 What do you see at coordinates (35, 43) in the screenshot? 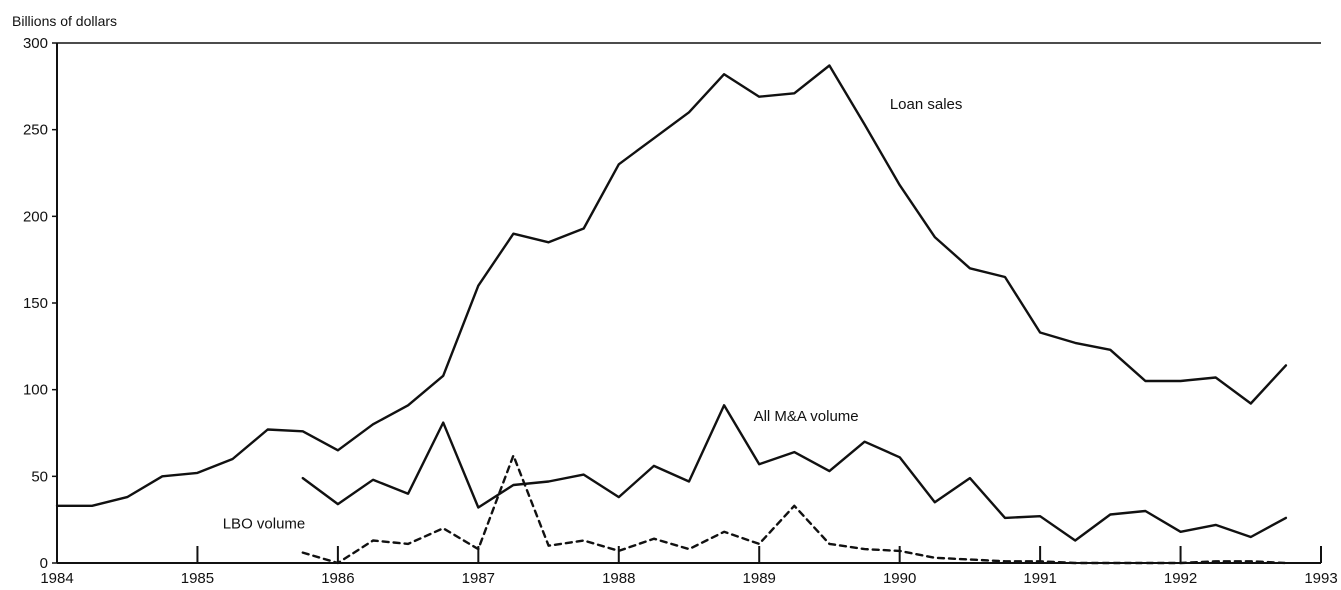
I see `y-tick-label: 300` at bounding box center [35, 43].